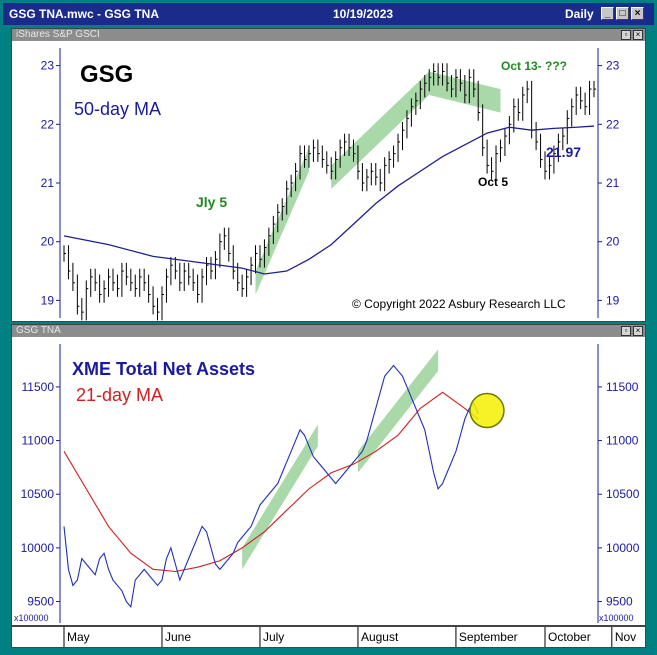 The height and width of the screenshot is (655, 657). I want to click on annotation-jly5: Jly 5, so click(211, 202).